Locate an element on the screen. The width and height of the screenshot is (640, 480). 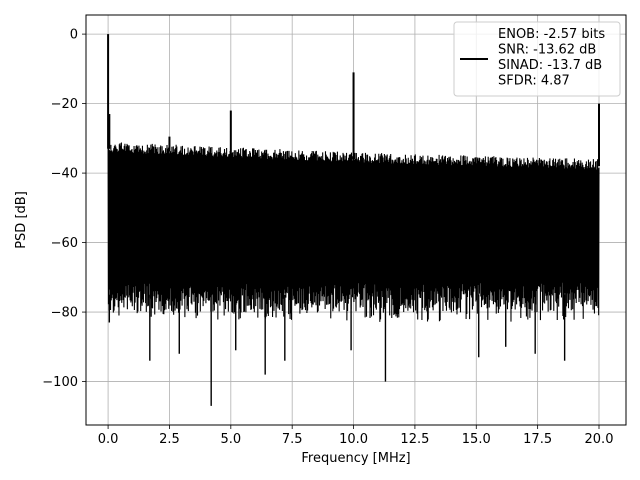
y-tick-label: −20 is located at coordinates (64, 104).